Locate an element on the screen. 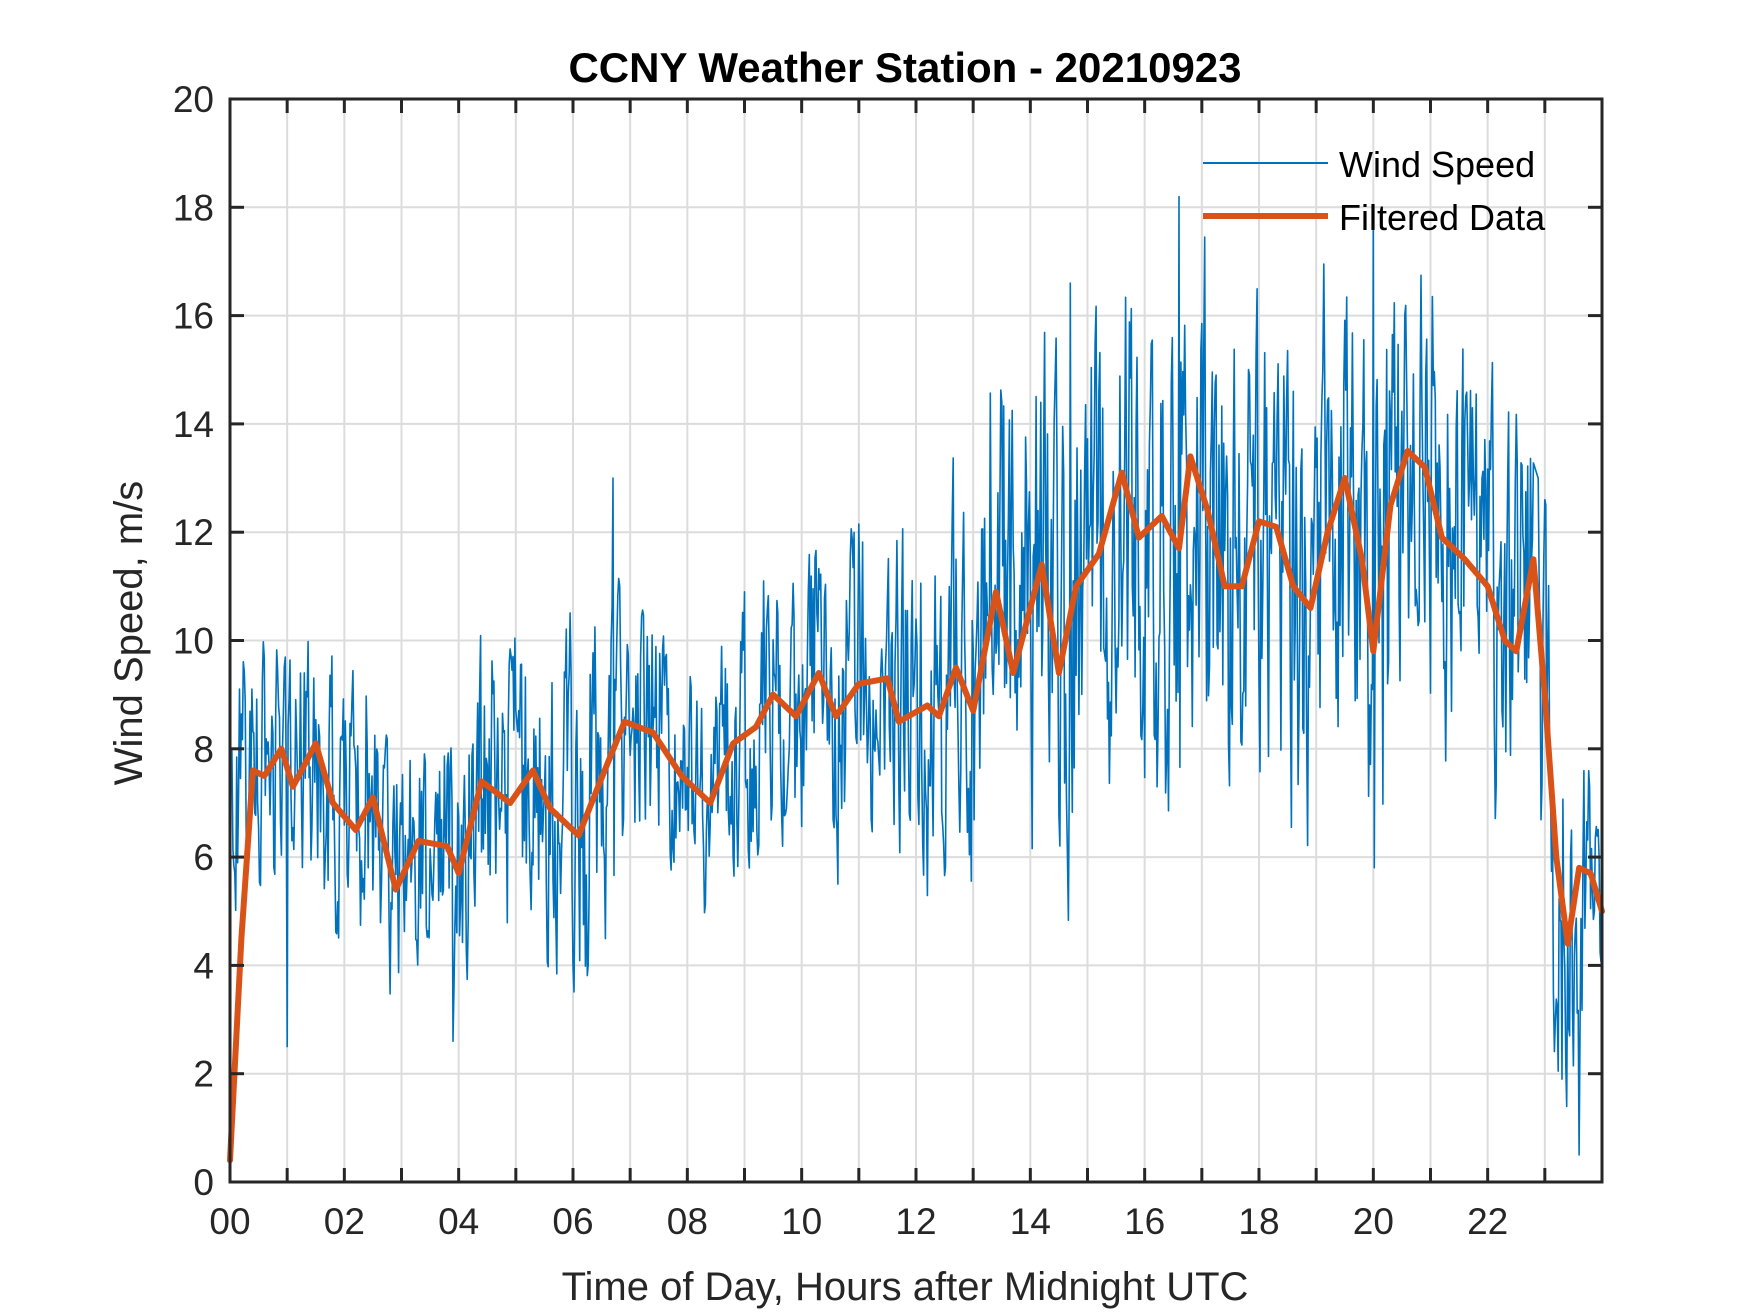 The image size is (1750, 1313). y-tick-label: 8 is located at coordinates (203, 749).